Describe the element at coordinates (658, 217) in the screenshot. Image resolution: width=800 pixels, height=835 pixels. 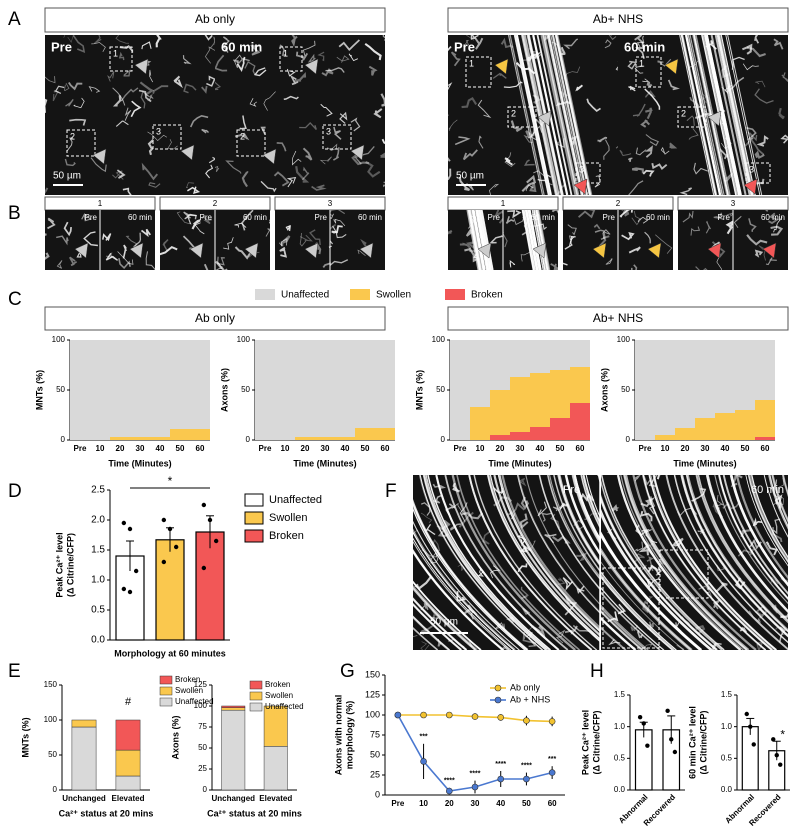
I see `inset-frame-label: 60 min` at that location.